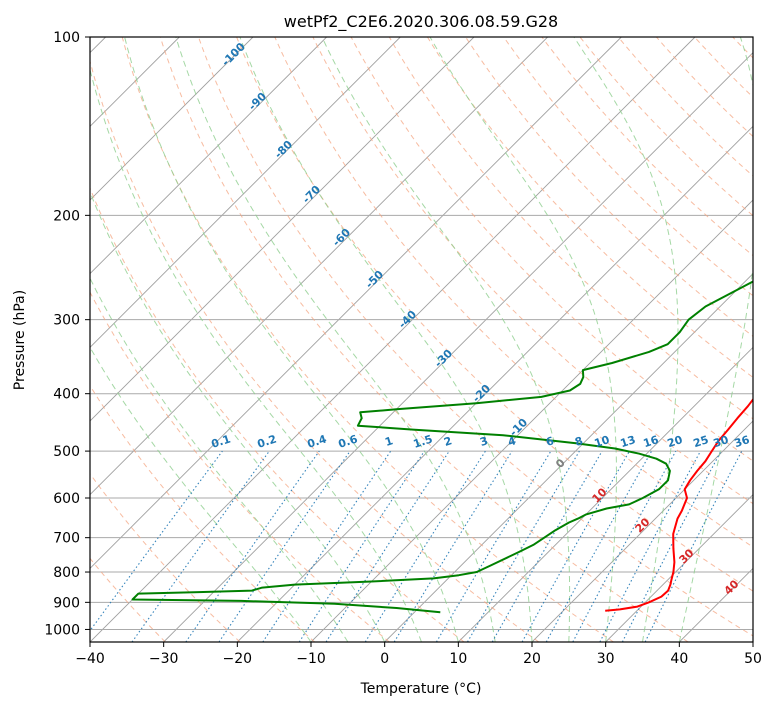 The image size is (775, 708). Describe the element at coordinates (388, 441) in the screenshot. I see `mixing-ratio-label: 1` at that location.